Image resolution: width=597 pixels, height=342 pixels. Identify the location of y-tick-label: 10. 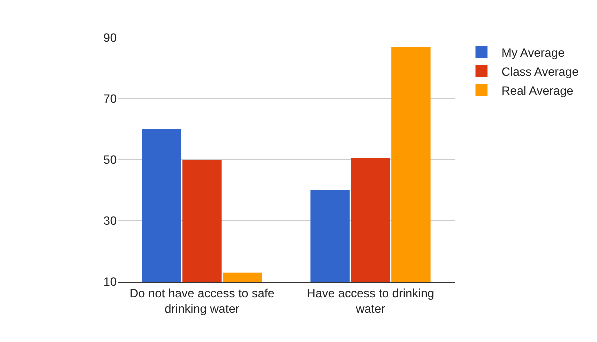
(111, 282).